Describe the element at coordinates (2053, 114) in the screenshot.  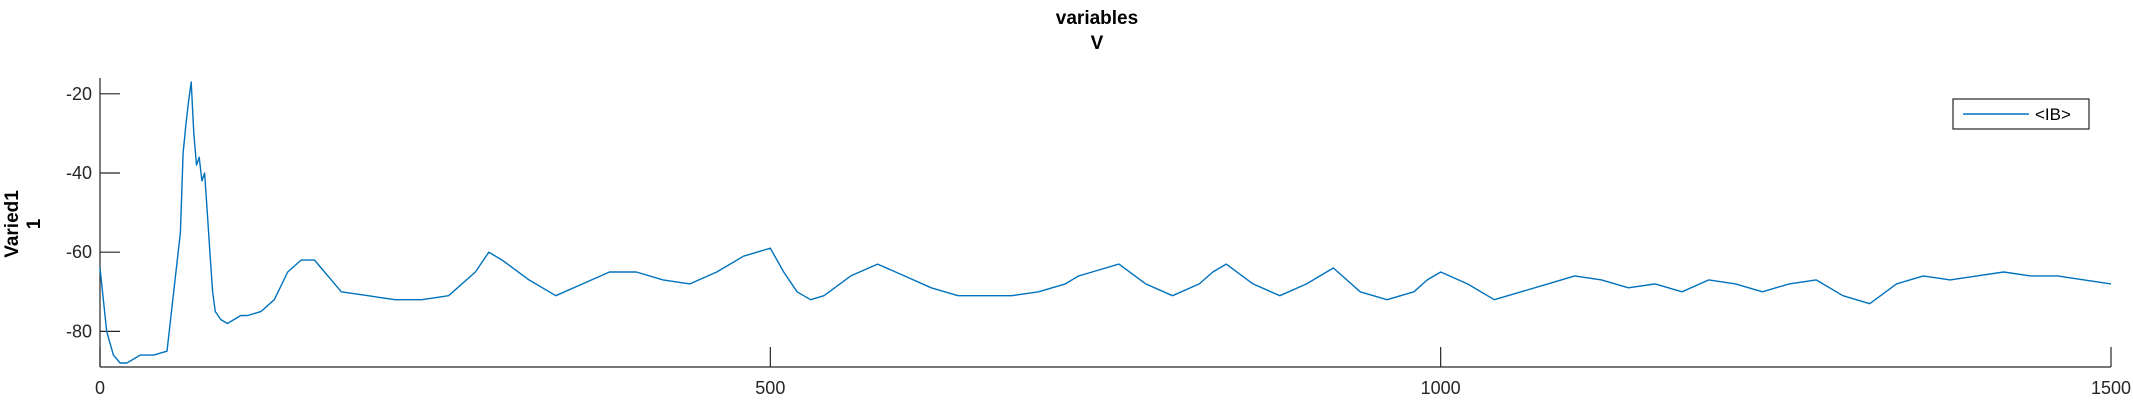
I see `legend-label: <IB>` at that location.